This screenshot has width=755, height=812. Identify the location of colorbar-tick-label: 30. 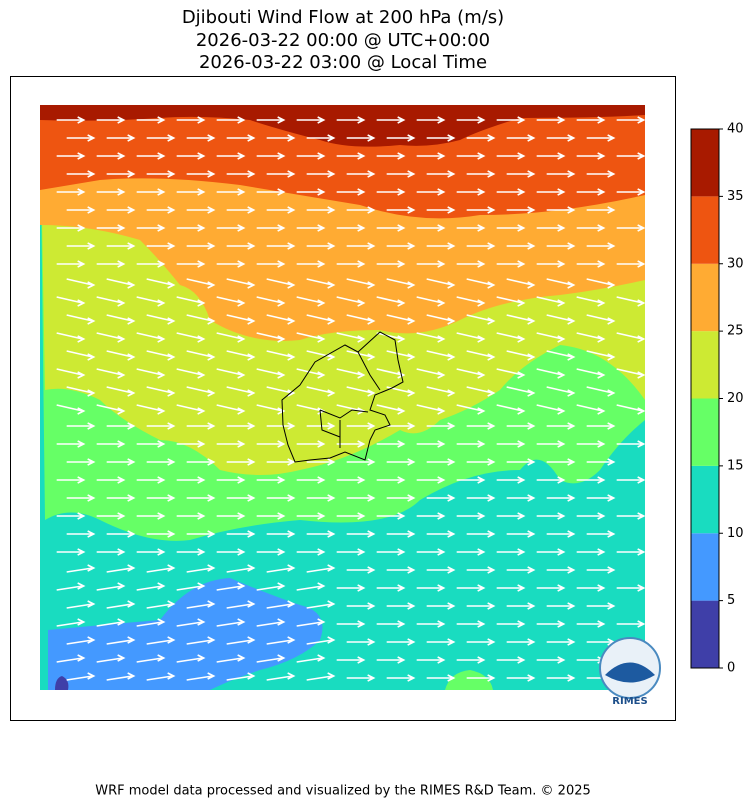
(735, 263).